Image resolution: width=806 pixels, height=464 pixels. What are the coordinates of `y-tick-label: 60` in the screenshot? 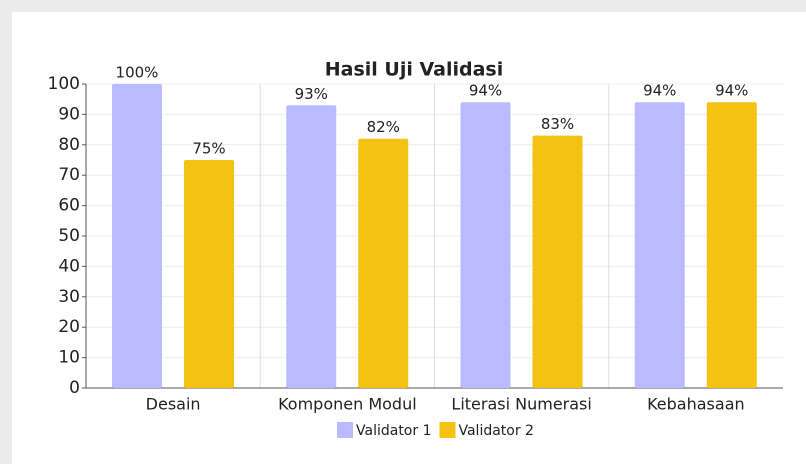 It's located at (69, 206).